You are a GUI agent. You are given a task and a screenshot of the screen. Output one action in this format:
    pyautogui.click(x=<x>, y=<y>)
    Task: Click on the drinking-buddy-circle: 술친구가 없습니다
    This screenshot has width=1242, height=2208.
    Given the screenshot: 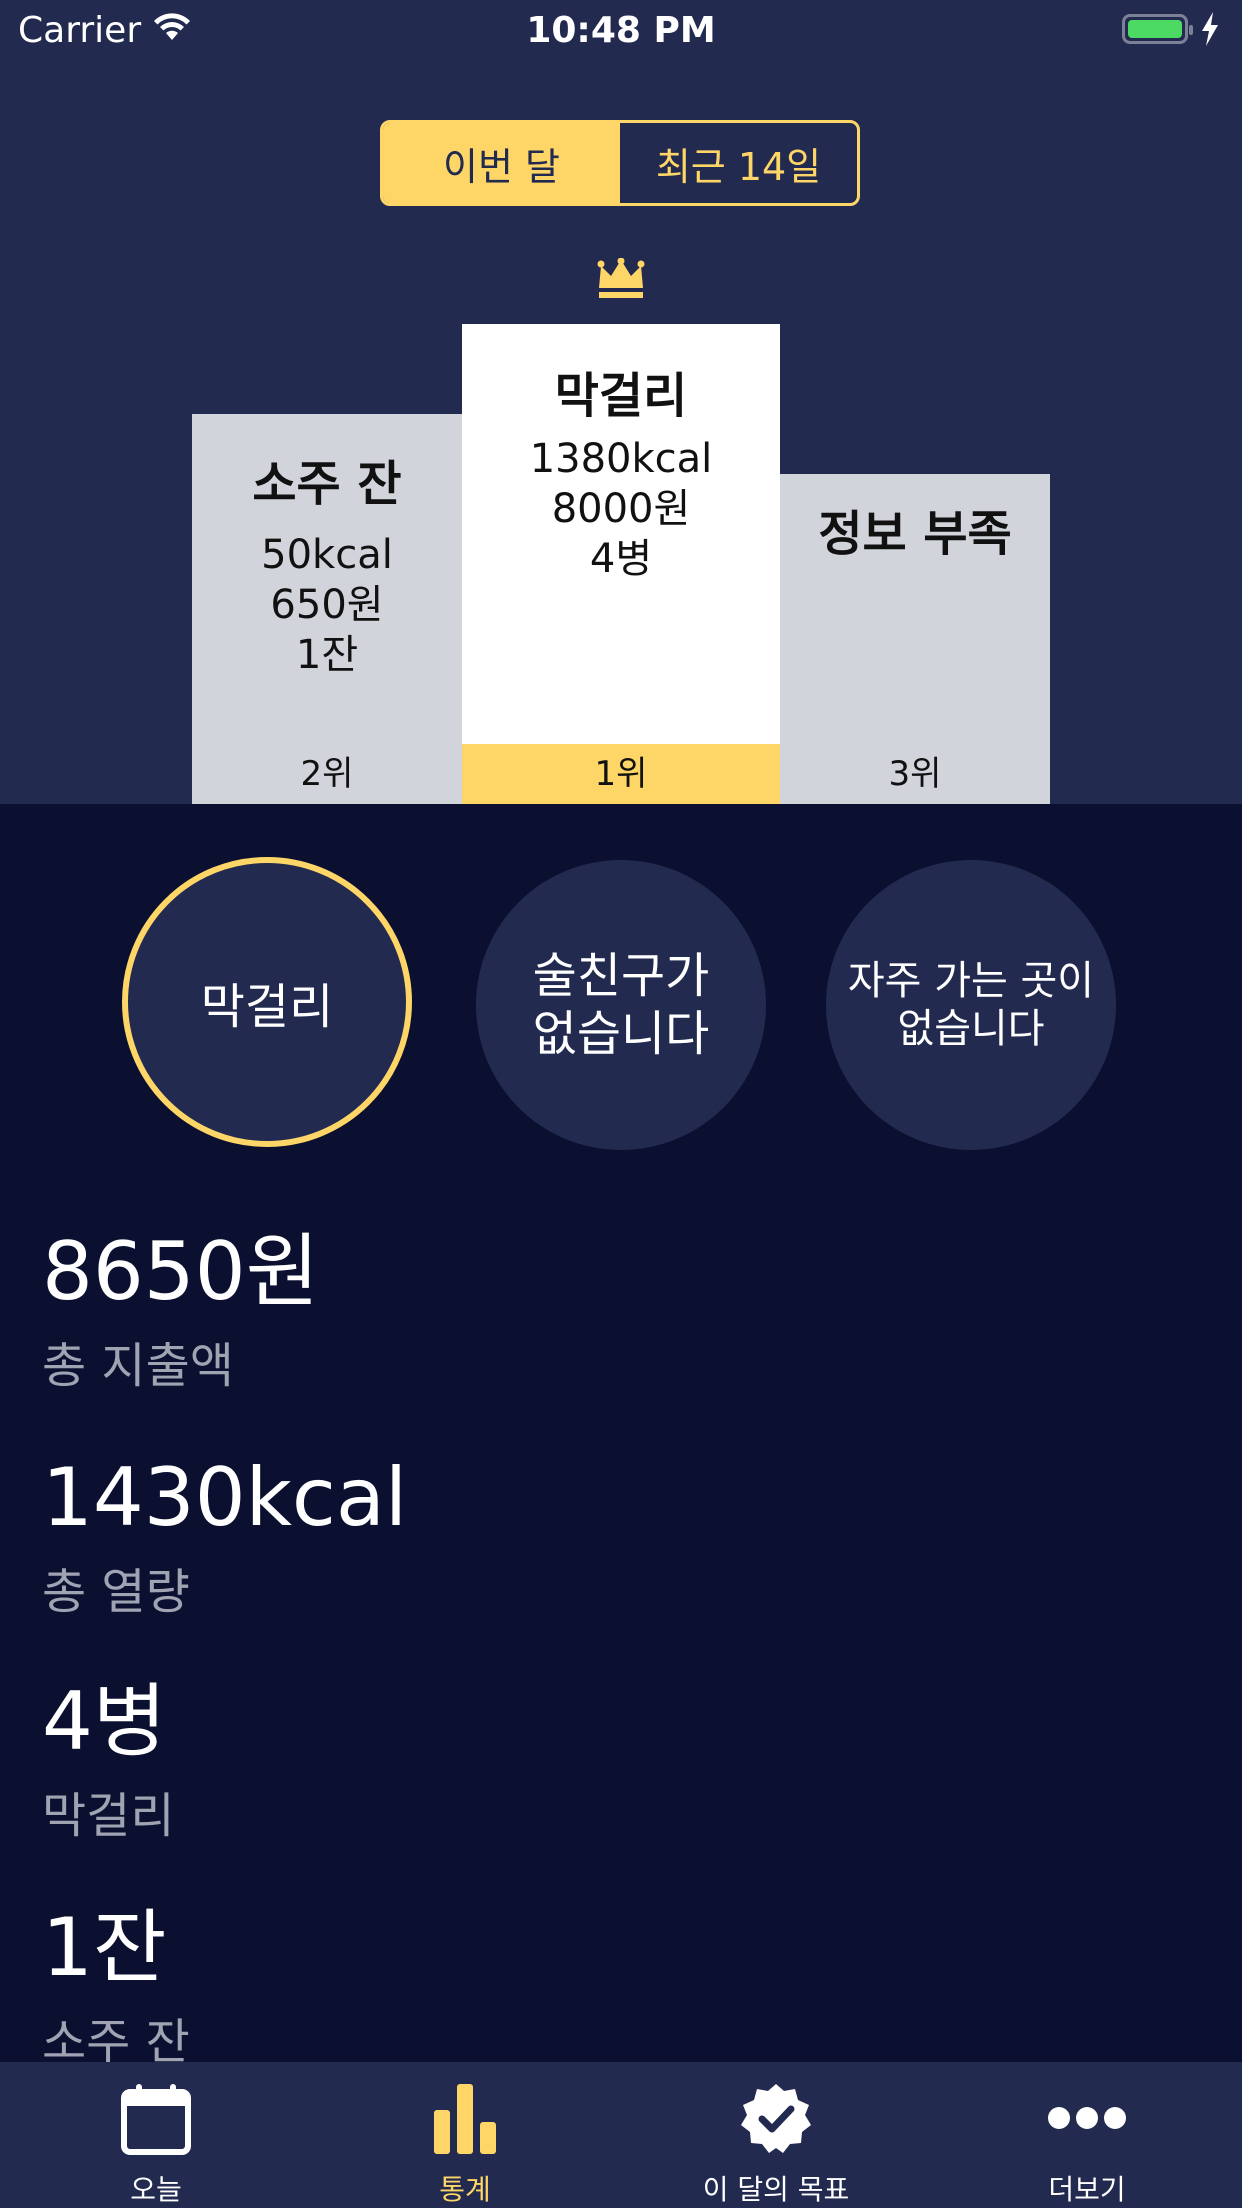 What is the action you would take?
    pyautogui.click(x=621, y=1005)
    